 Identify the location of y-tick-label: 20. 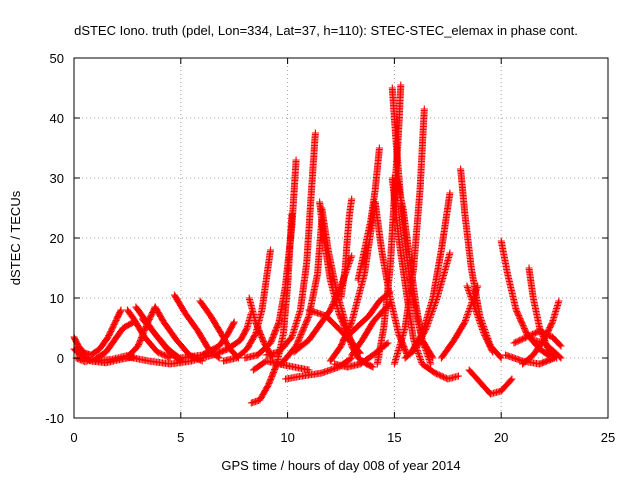
(57, 238).